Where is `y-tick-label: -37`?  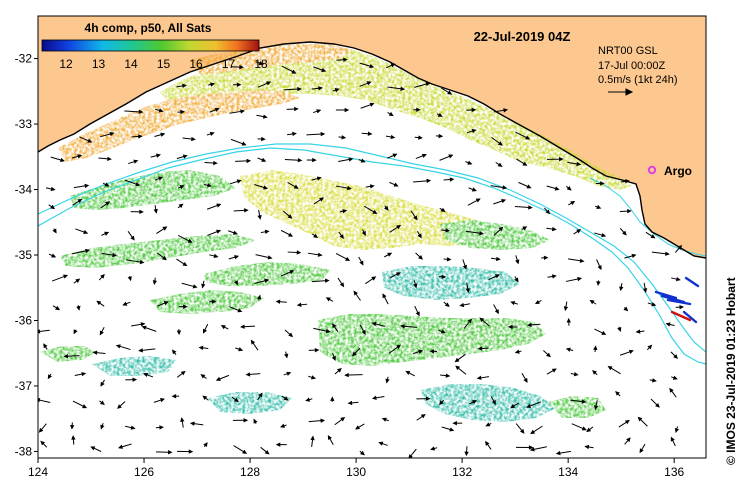
y-tick-label: -37 is located at coordinates (24, 386).